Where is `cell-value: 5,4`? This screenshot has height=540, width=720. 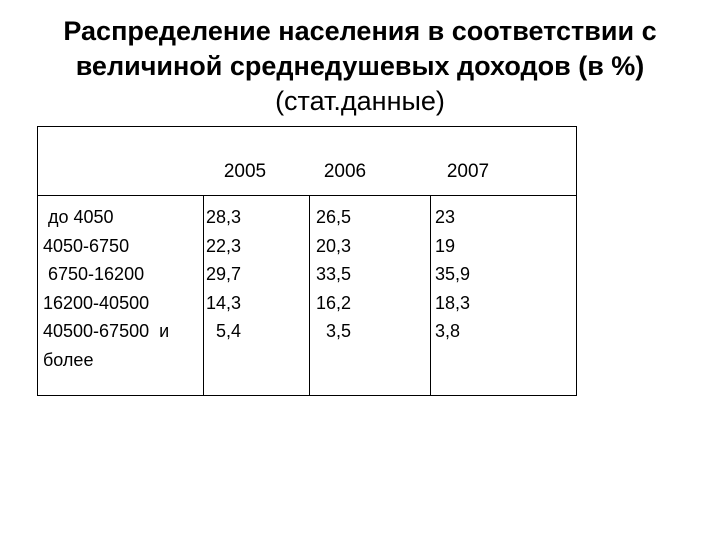
cell-value: 5,4 is located at coordinates (224, 331).